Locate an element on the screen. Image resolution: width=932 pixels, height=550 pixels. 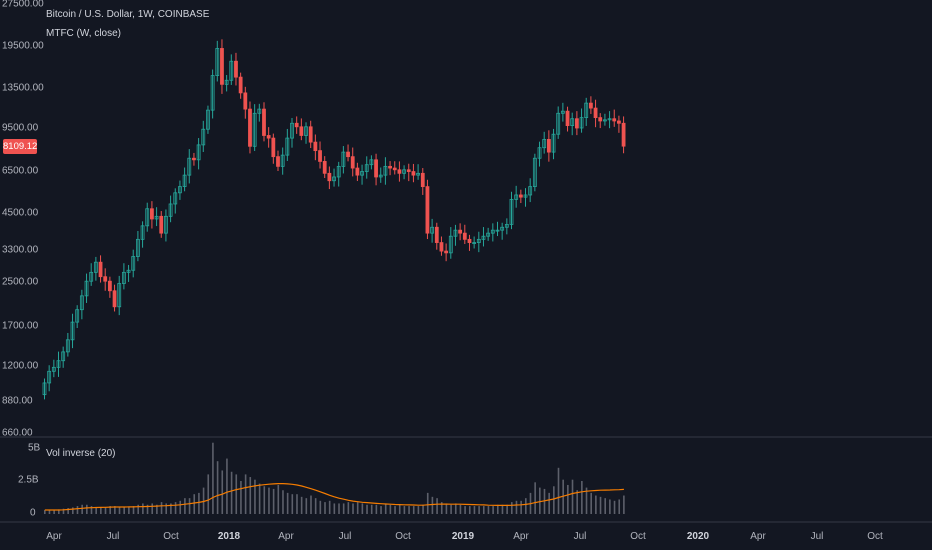
volume-ma-line is located at coordinates (334, 497).